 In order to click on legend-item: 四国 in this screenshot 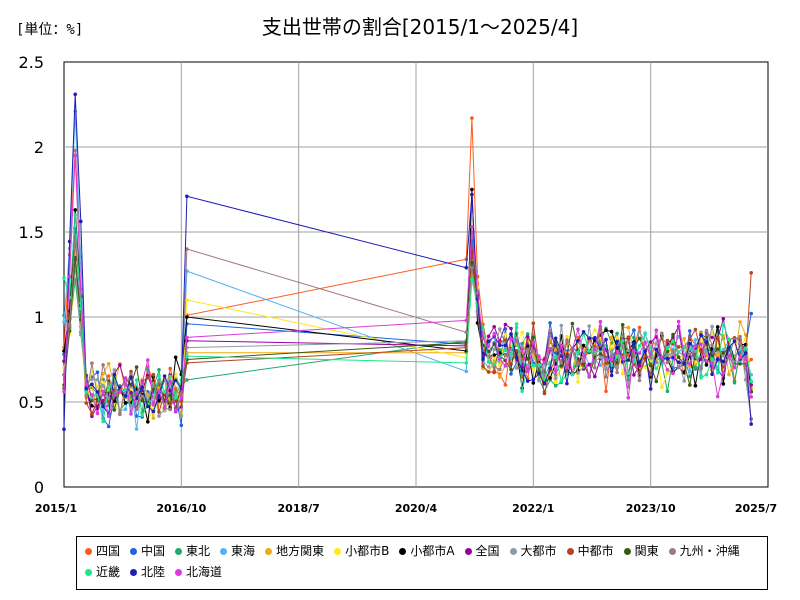, I will do `click(102, 551)`.